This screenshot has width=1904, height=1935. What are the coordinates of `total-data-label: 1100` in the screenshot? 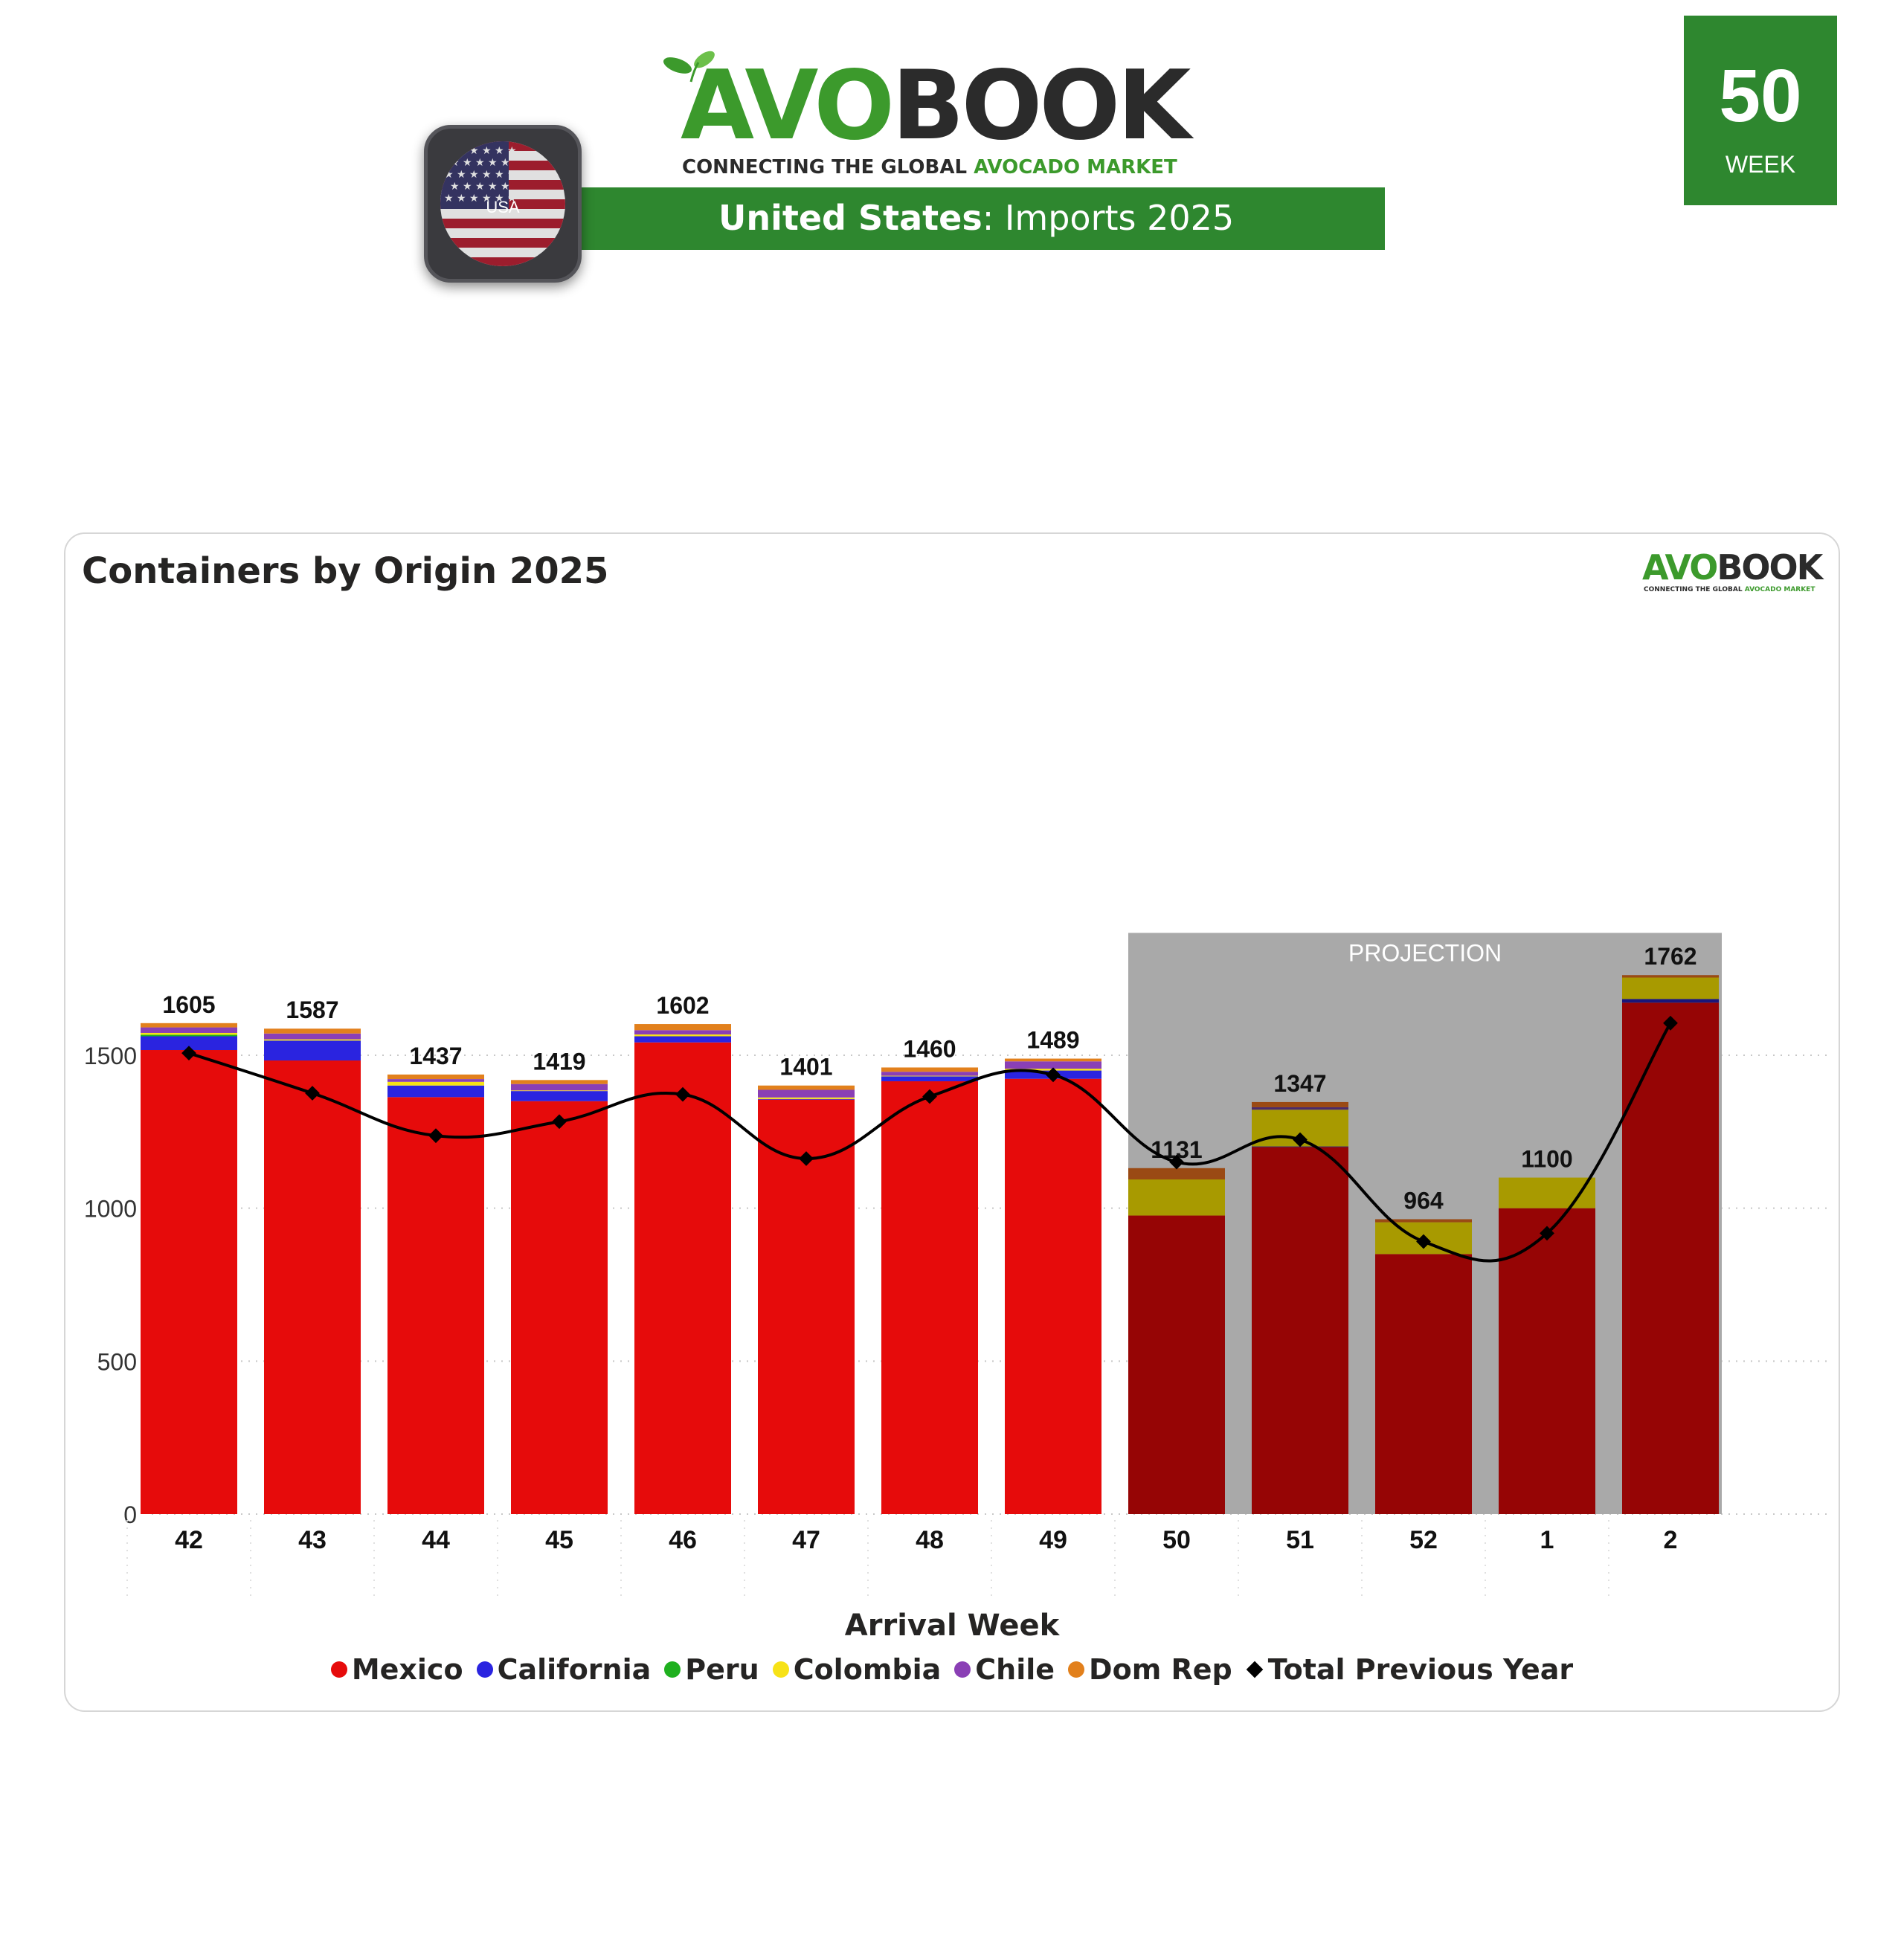 It's located at (1547, 1159).